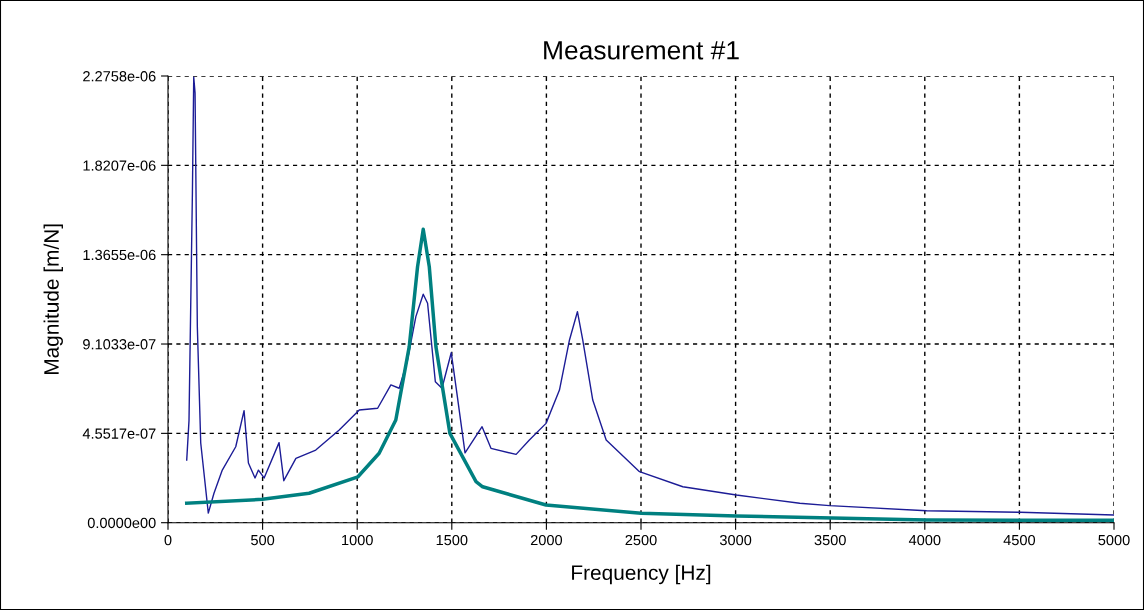 The height and width of the screenshot is (610, 1144). What do you see at coordinates (119, 76) in the screenshot?
I see `y-tick-label: 2.2758e-06` at bounding box center [119, 76].